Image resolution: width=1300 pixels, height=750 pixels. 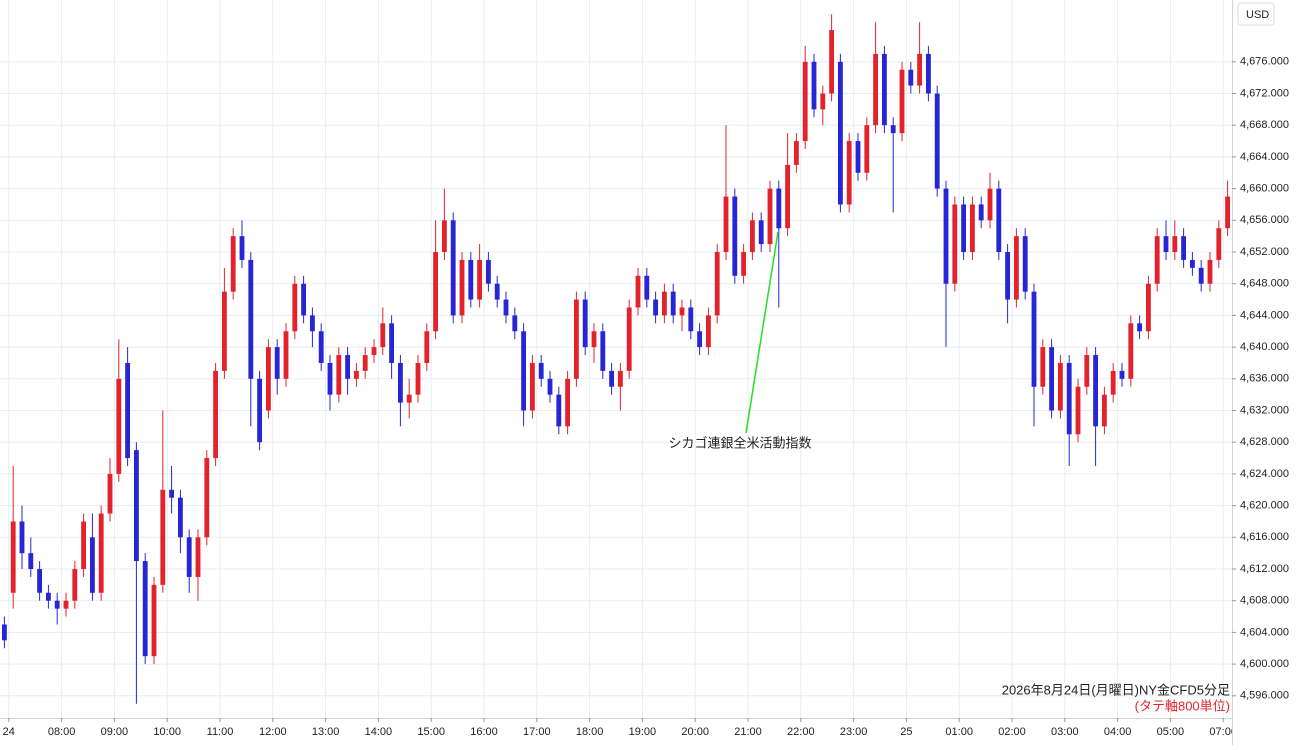 What do you see at coordinates (62, 732) in the screenshot?
I see `x-tick-label: 08:00` at bounding box center [62, 732].